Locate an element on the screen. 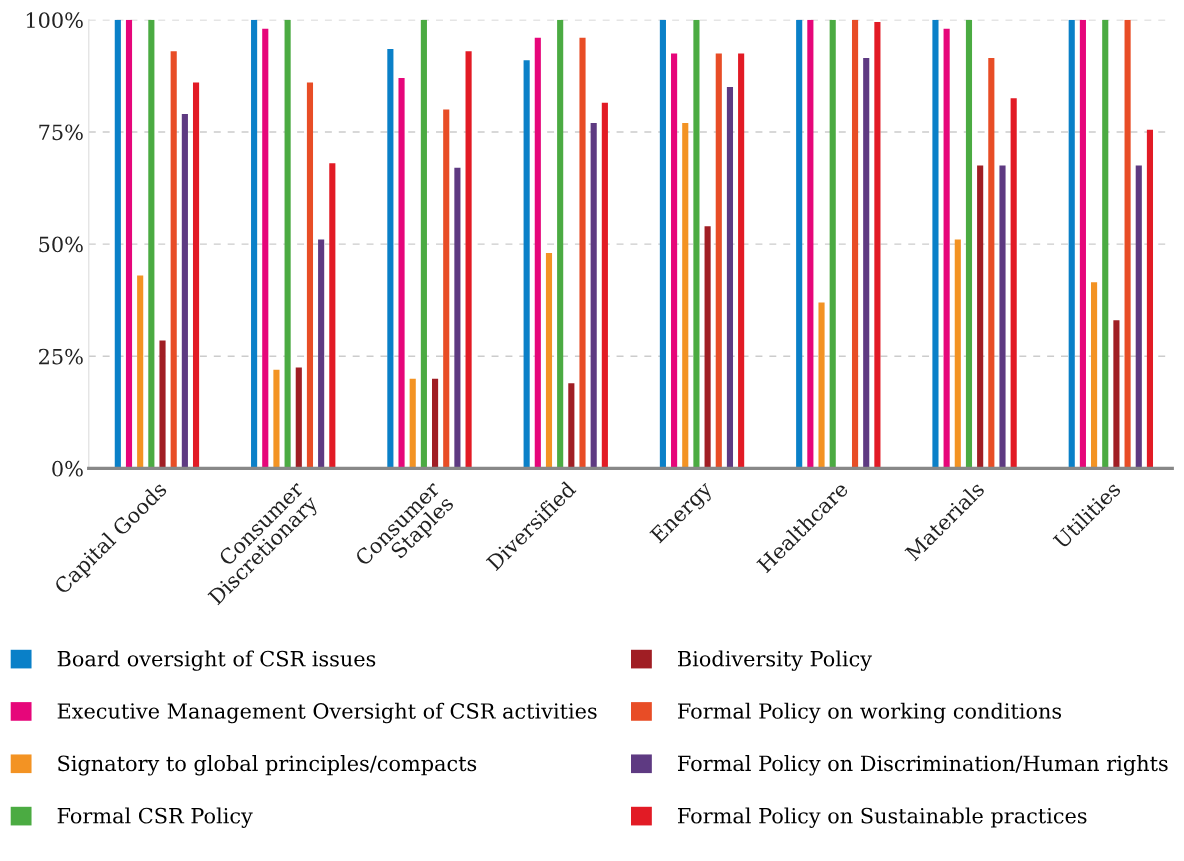 The image size is (1184, 861). y-tick-label: 0% is located at coordinates (67, 468).